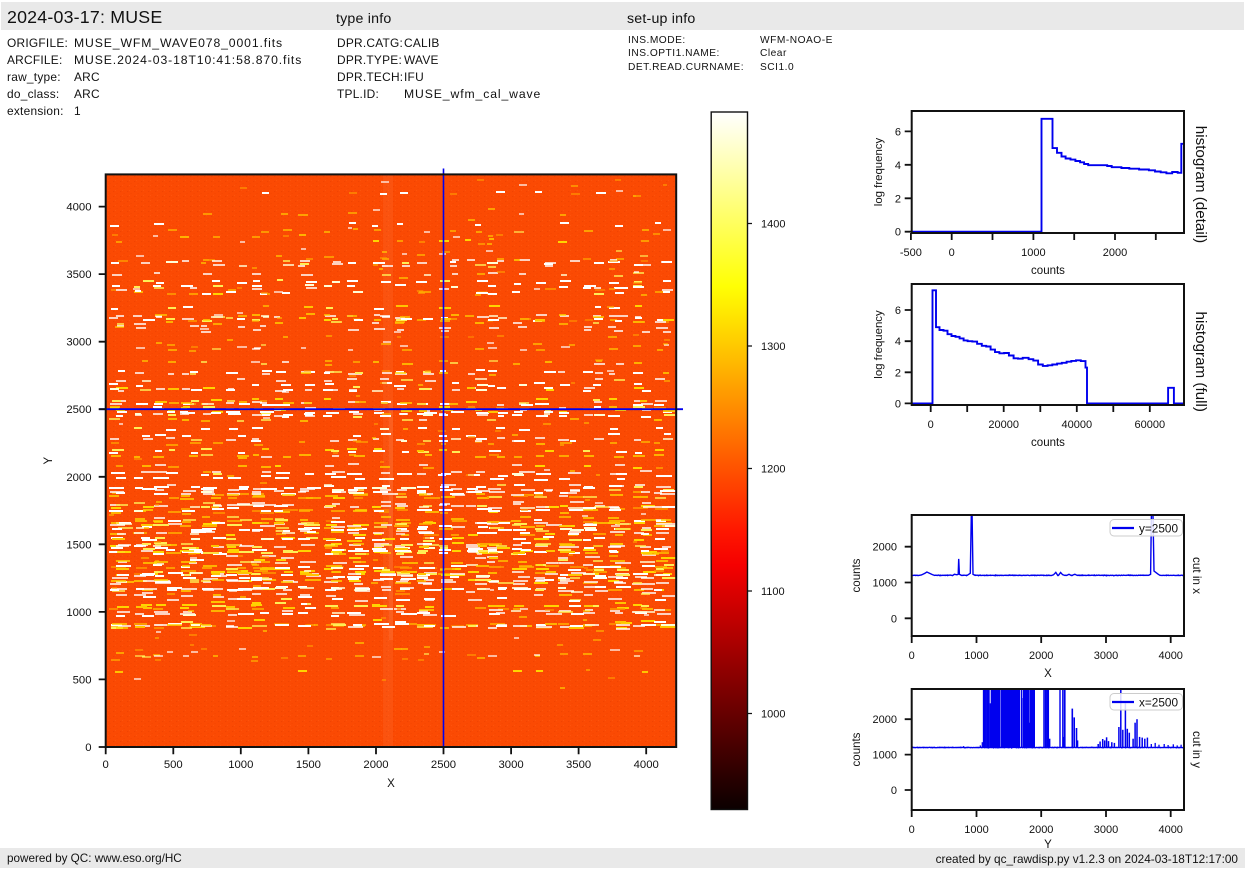  What do you see at coordinates (1158, 529) in the screenshot?
I see `svg-text: y=2500` at bounding box center [1158, 529].